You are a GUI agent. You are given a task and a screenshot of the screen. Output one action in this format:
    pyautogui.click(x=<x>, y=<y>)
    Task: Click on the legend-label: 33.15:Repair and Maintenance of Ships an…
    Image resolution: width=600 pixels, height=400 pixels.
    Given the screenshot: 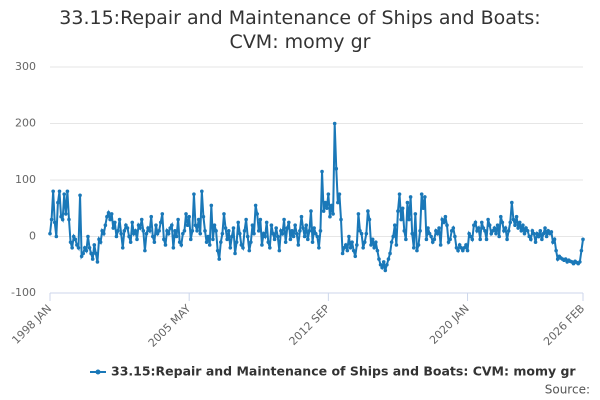 What is the action you would take?
    pyautogui.click(x=343, y=371)
    